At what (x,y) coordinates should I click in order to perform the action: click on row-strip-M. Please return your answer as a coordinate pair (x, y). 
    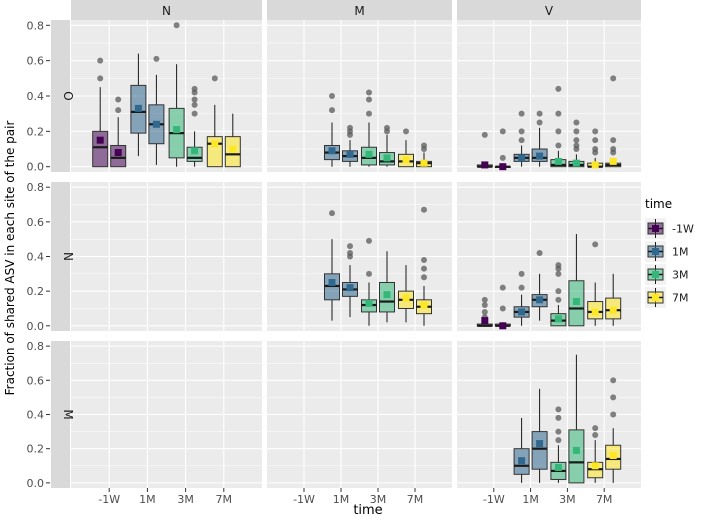
    Looking at the image, I should click on (60, 414).